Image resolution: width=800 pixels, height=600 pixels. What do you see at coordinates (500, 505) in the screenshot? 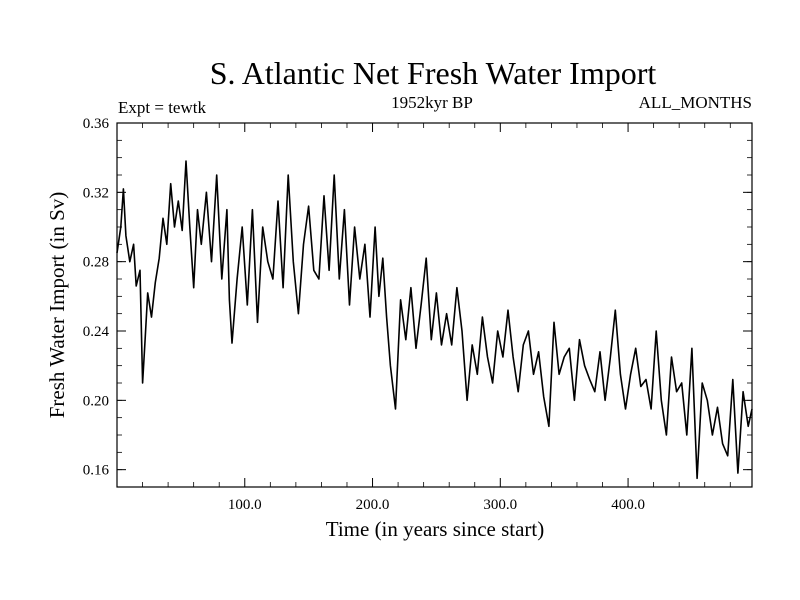
I see `x-tick-label: 300.0` at bounding box center [500, 505].